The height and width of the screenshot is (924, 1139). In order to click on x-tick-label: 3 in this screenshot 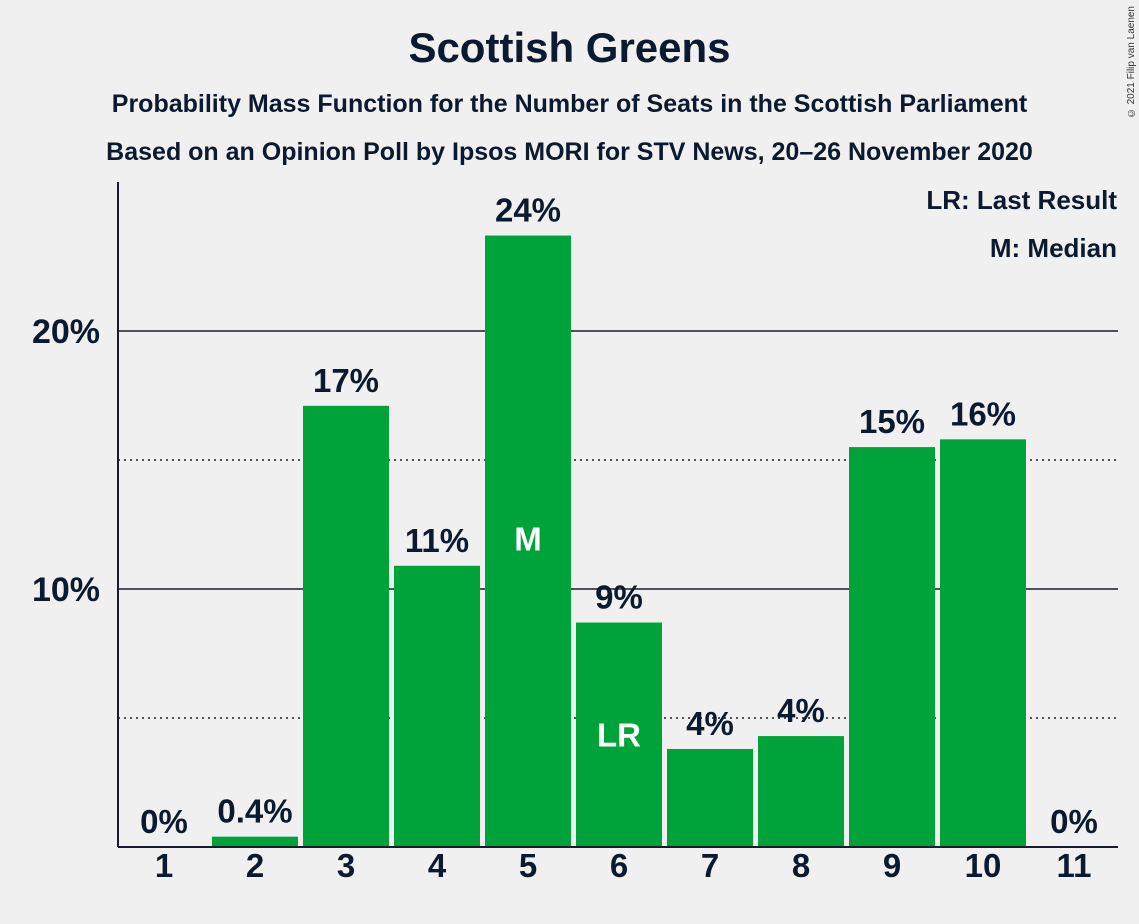, I will do `click(346, 865)`.